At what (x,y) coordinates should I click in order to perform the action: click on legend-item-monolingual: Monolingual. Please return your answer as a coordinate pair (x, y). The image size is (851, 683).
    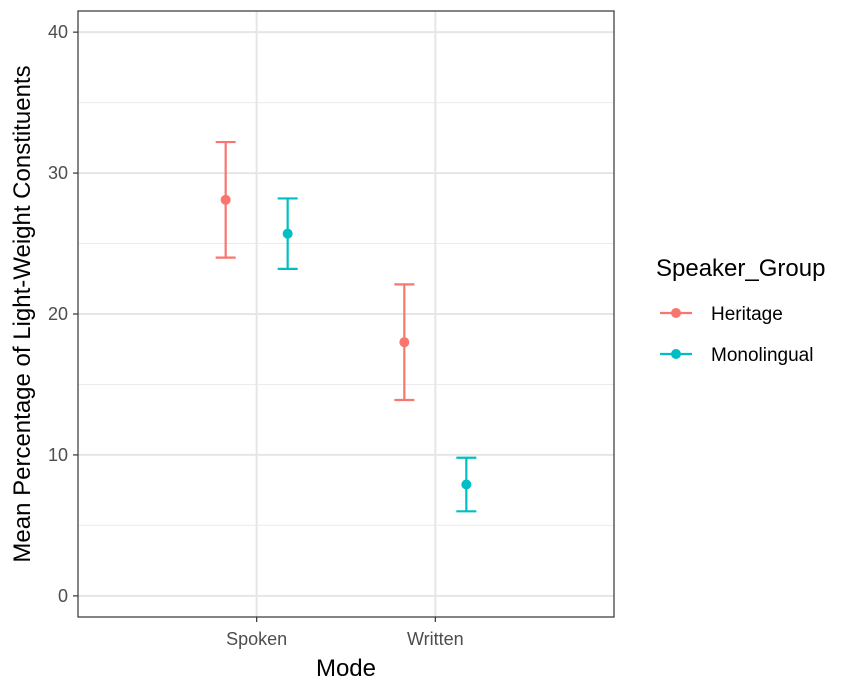
    Looking at the image, I should click on (736, 355).